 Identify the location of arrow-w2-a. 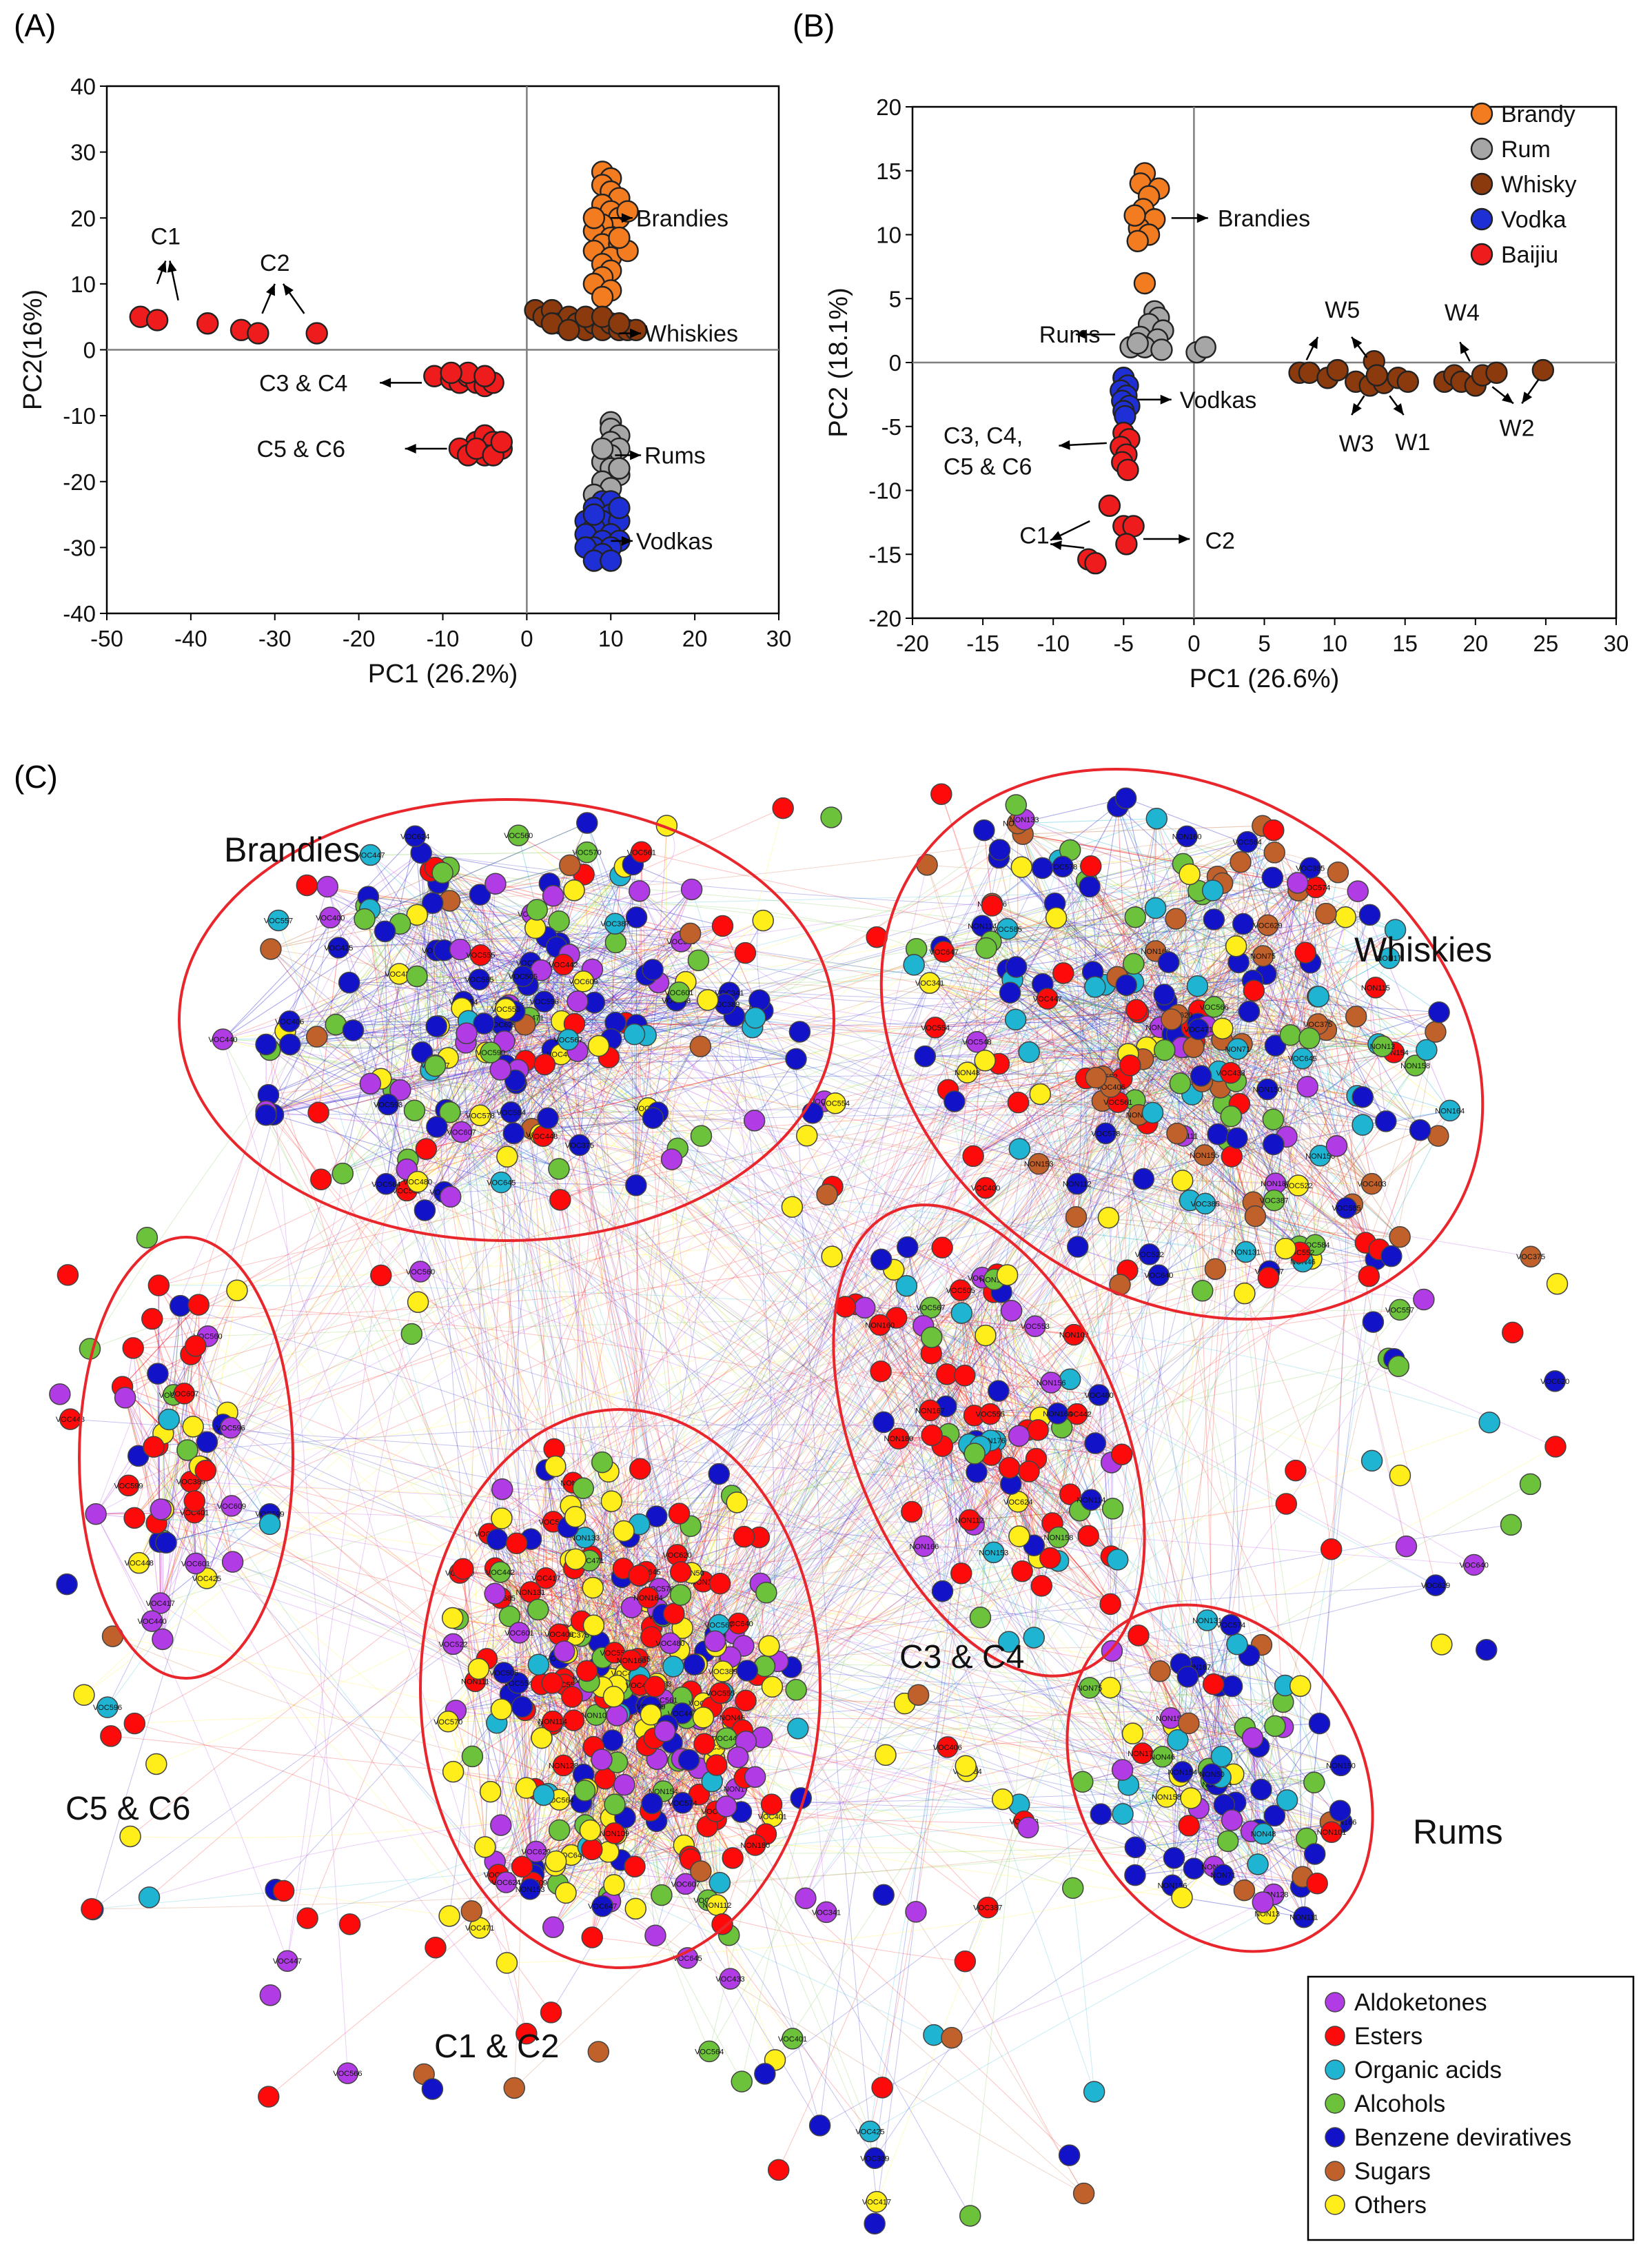
(1503, 396).